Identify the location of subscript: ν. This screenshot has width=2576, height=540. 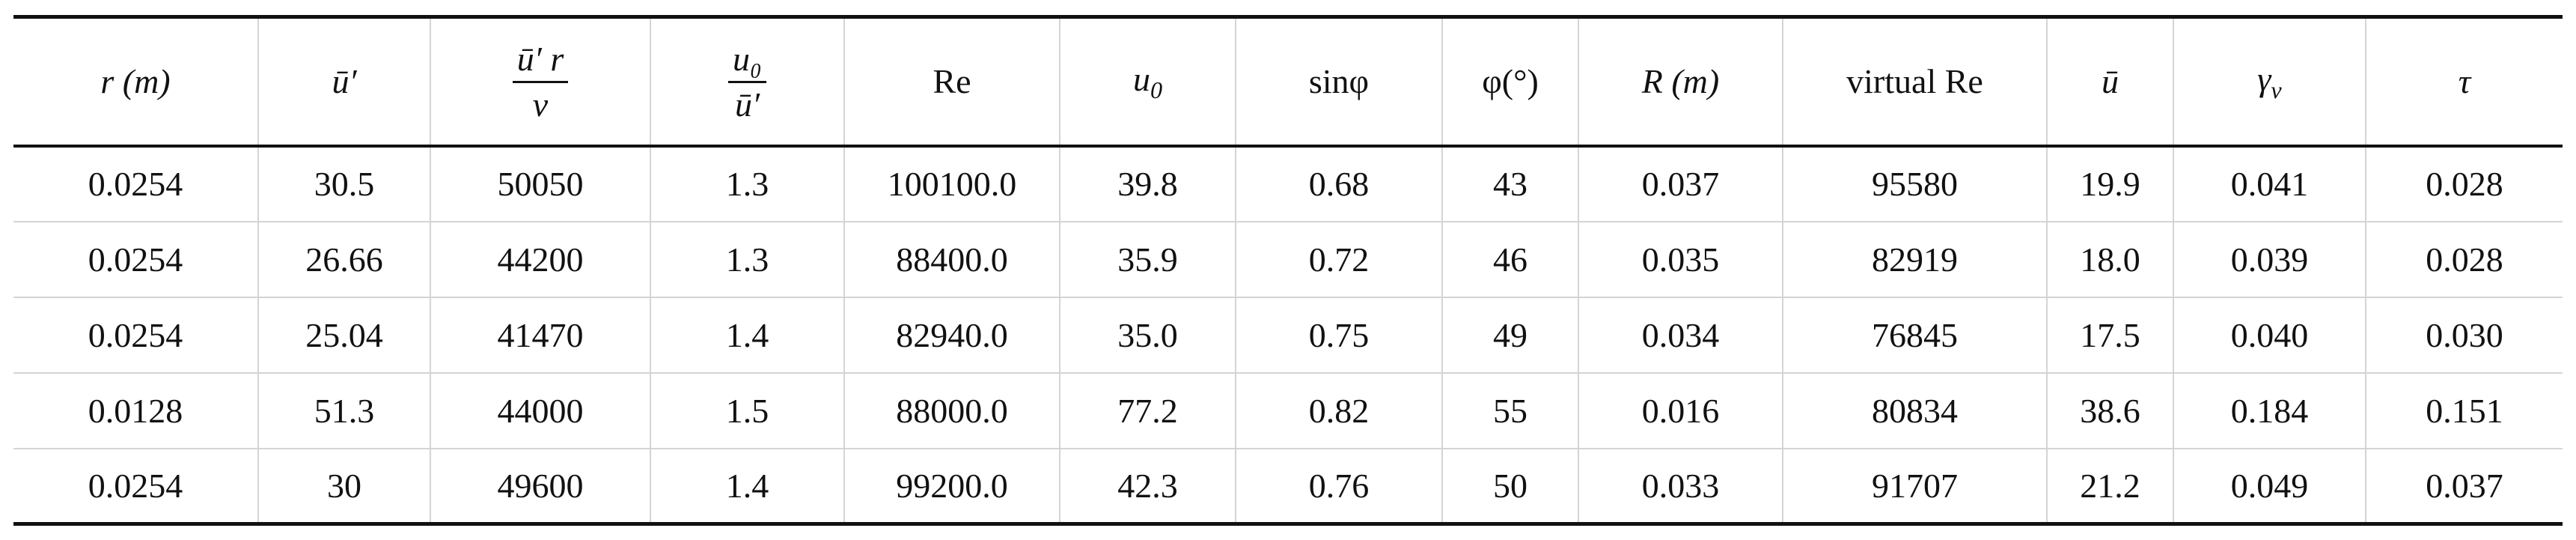
(2276, 89).